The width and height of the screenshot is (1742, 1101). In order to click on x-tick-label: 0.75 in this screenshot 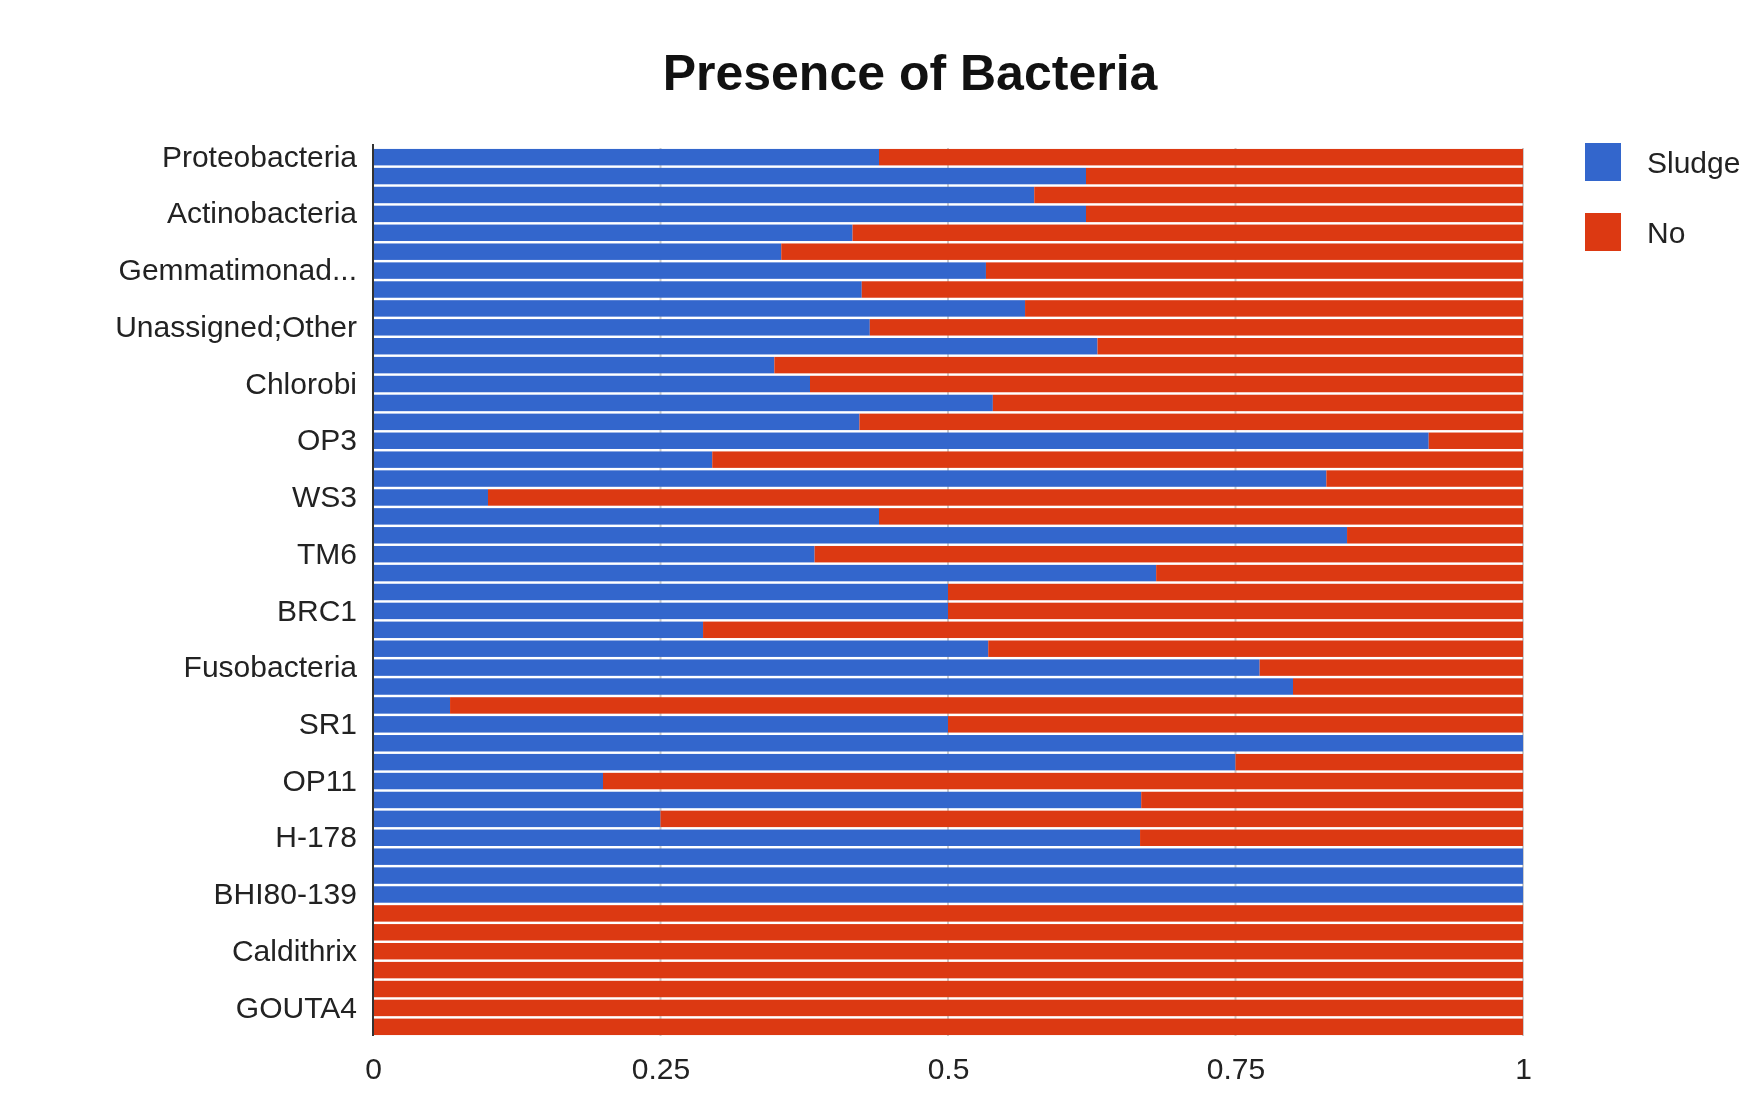, I will do `click(1236, 1069)`.